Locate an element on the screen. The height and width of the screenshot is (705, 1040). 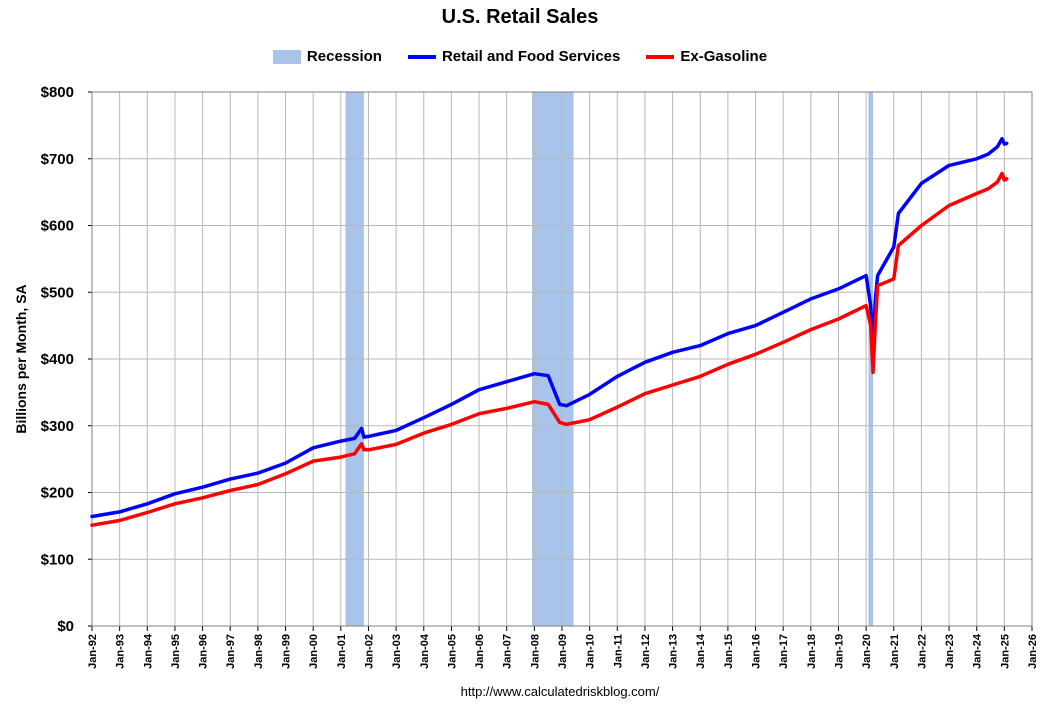
y-axis-label: Billions per Month, SA is located at coordinates (21, 358).